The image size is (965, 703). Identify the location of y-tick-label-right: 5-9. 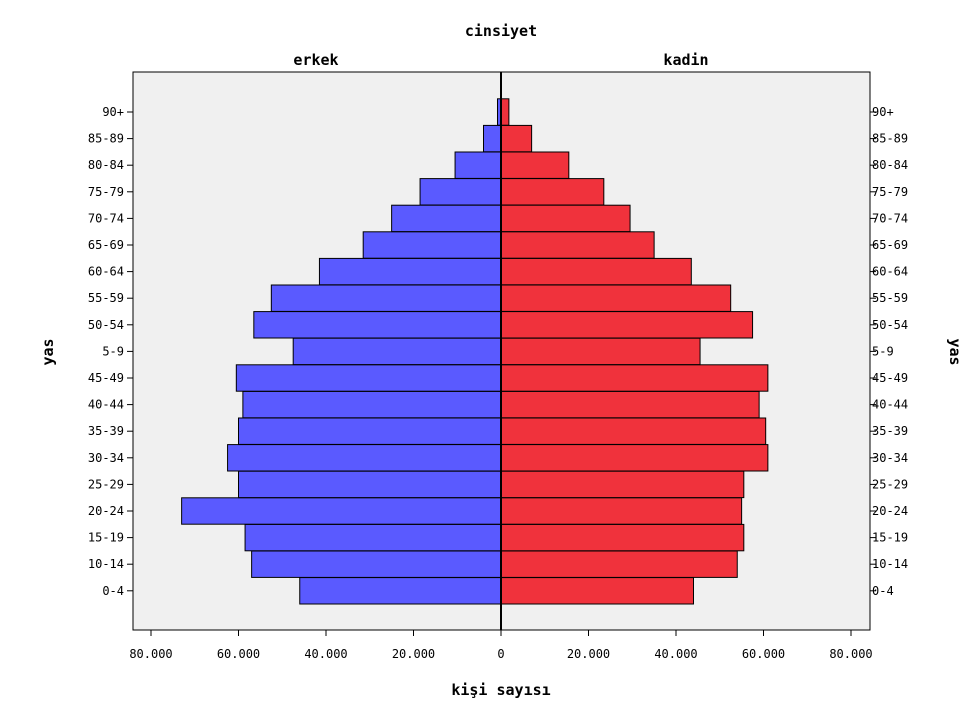
(883, 351).